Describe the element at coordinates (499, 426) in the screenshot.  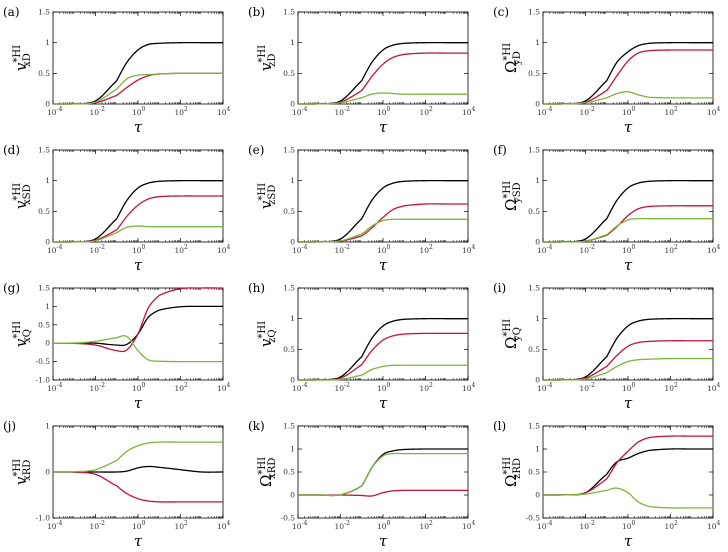
I see `panel-label: (l)` at that location.